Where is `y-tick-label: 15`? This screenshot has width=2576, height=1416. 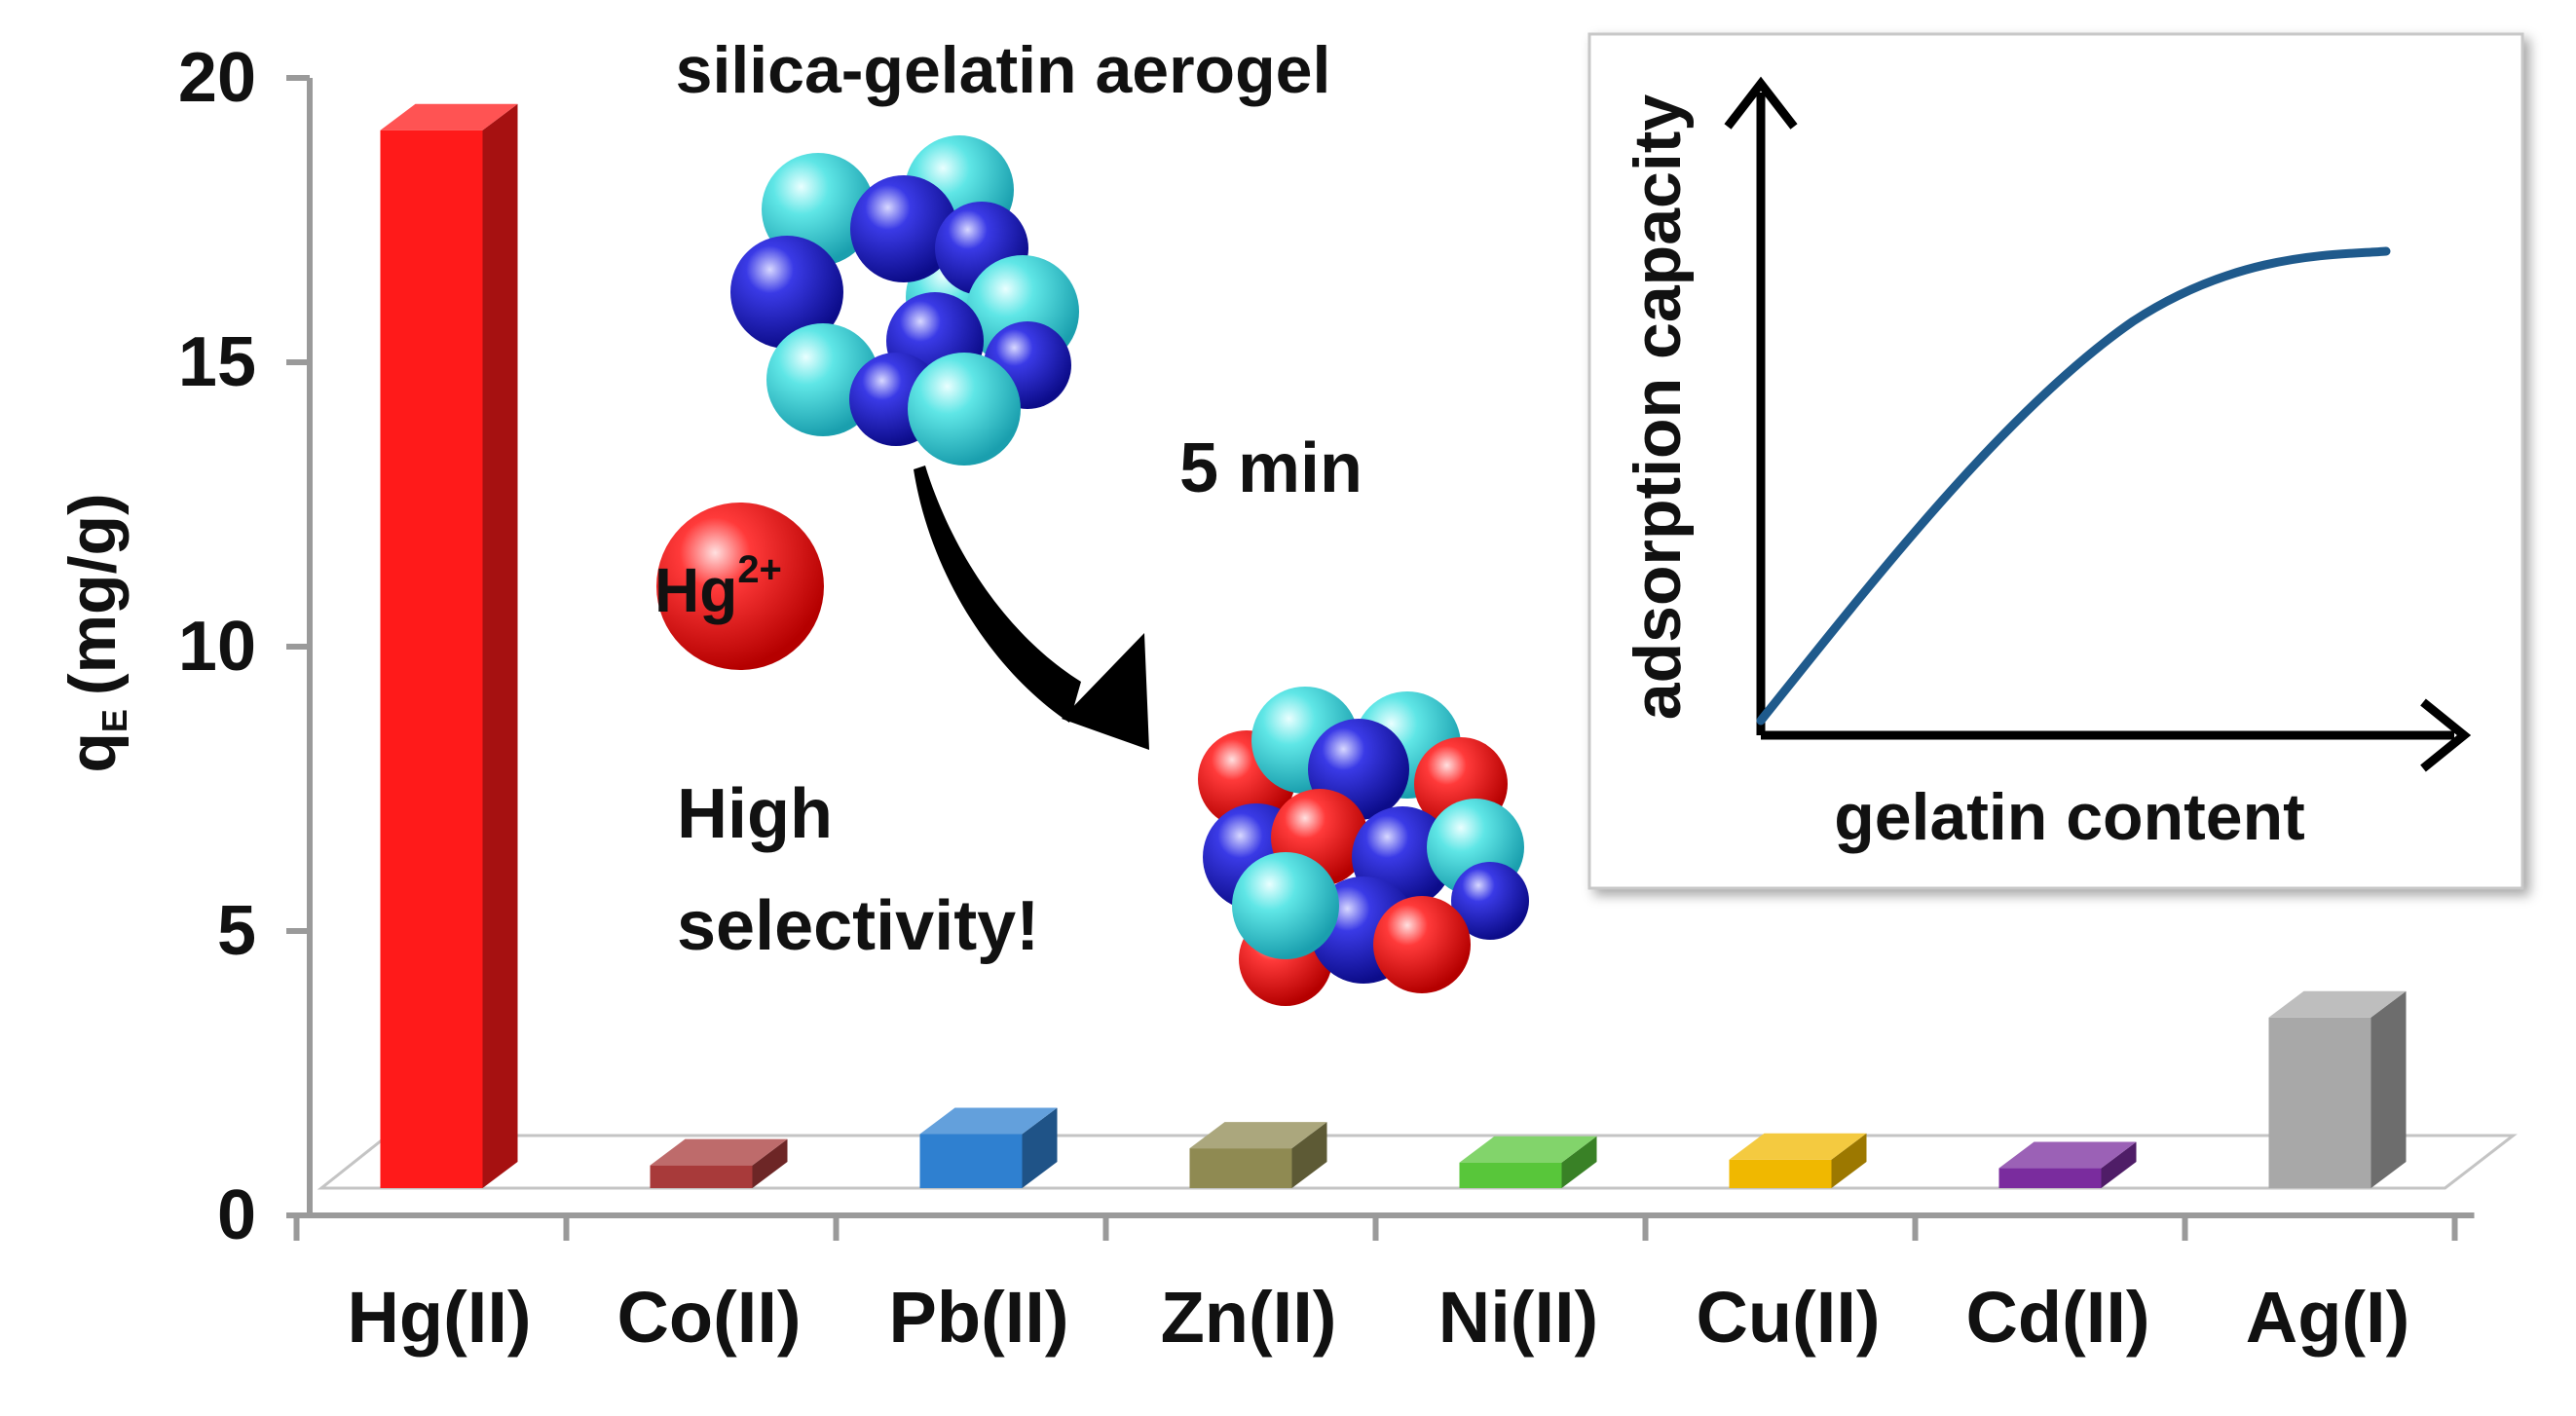
y-tick-label: 15 is located at coordinates (217, 362).